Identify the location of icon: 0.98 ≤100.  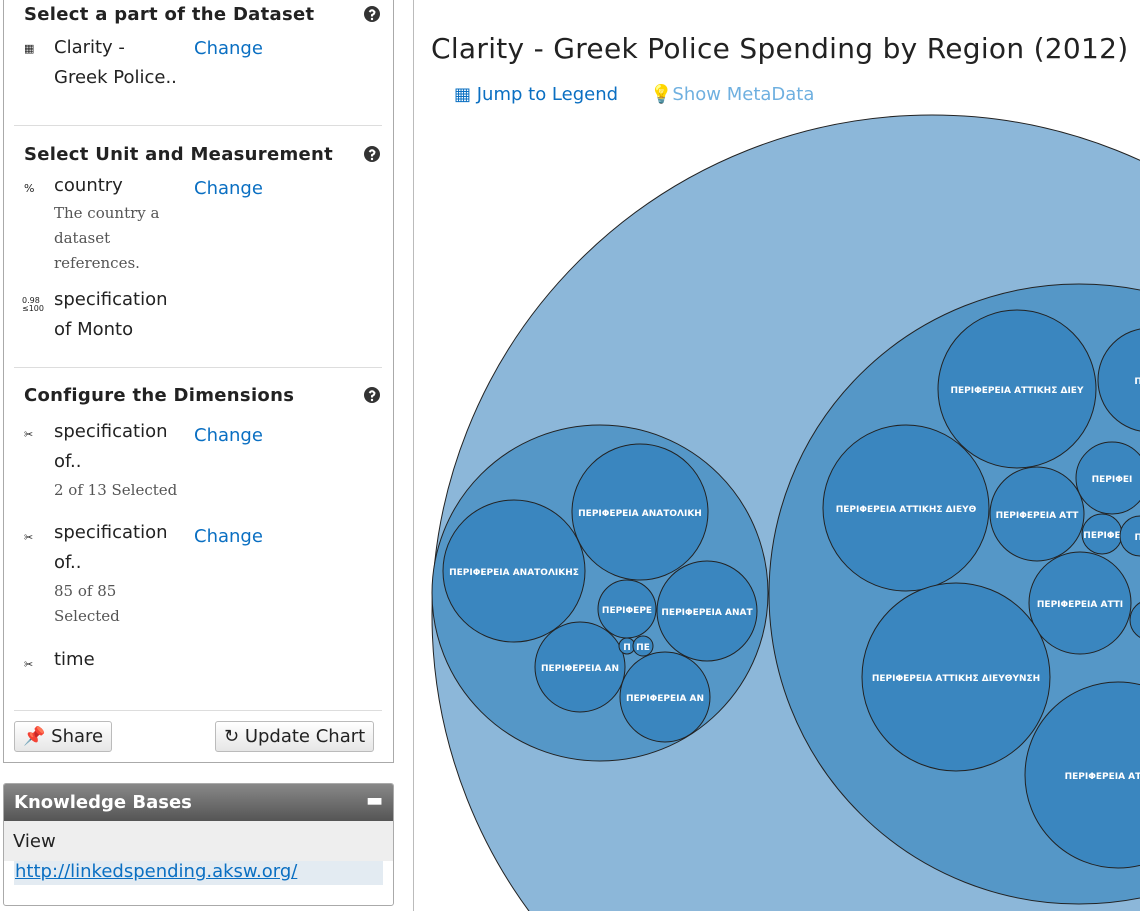
(33, 304).